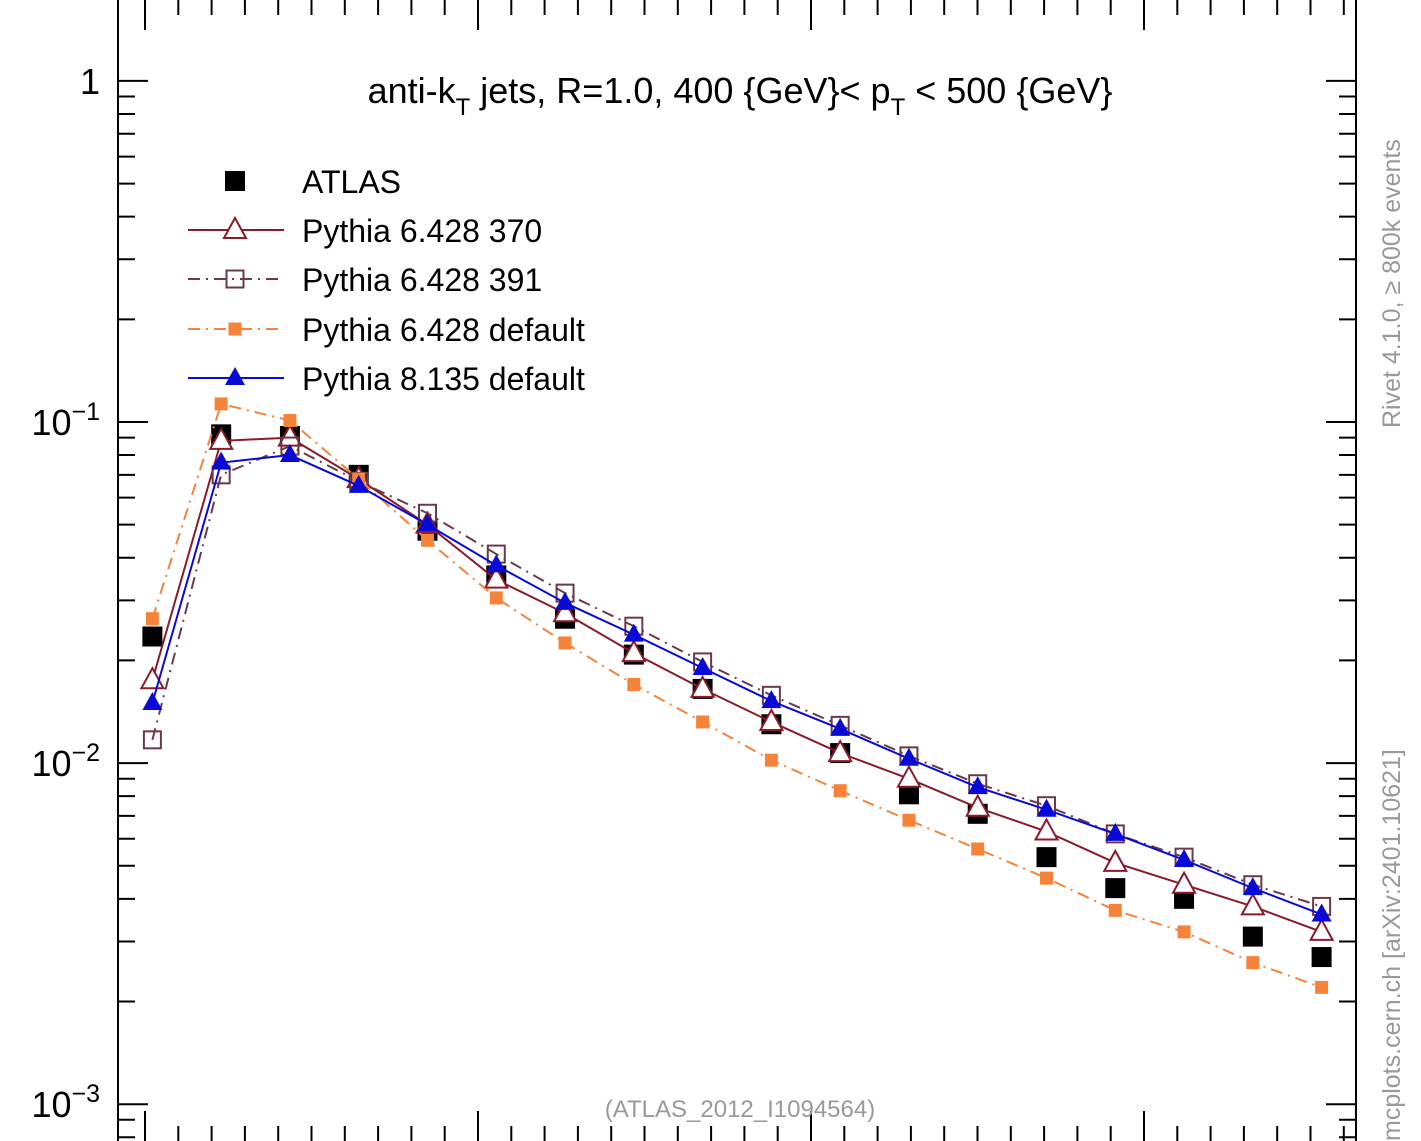 This screenshot has height=1141, width=1421. Describe the element at coordinates (351, 182) in the screenshot. I see `legend-label: ATLAS` at that location.